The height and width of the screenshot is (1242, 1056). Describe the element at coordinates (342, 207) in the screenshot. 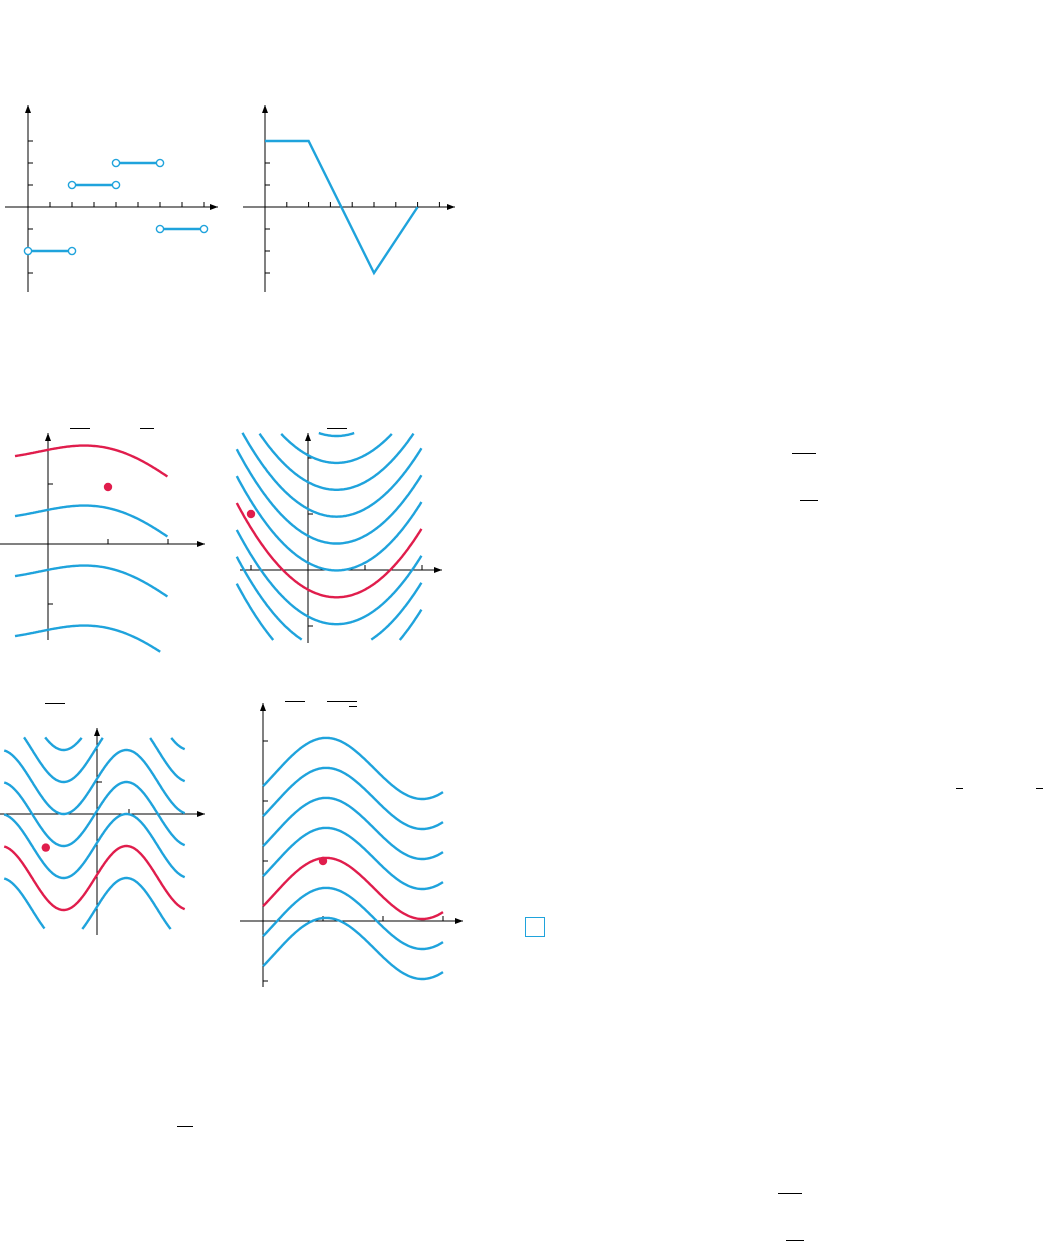

I see `series-line` at that location.